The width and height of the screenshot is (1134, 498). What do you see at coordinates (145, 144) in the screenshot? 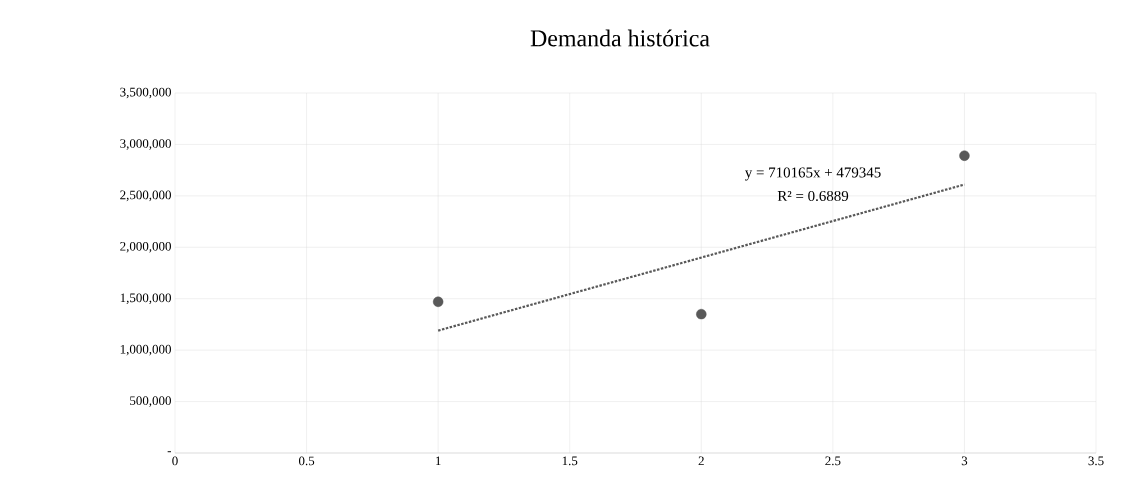
I see `y-tick-label: 3,000,000` at bounding box center [145, 144].